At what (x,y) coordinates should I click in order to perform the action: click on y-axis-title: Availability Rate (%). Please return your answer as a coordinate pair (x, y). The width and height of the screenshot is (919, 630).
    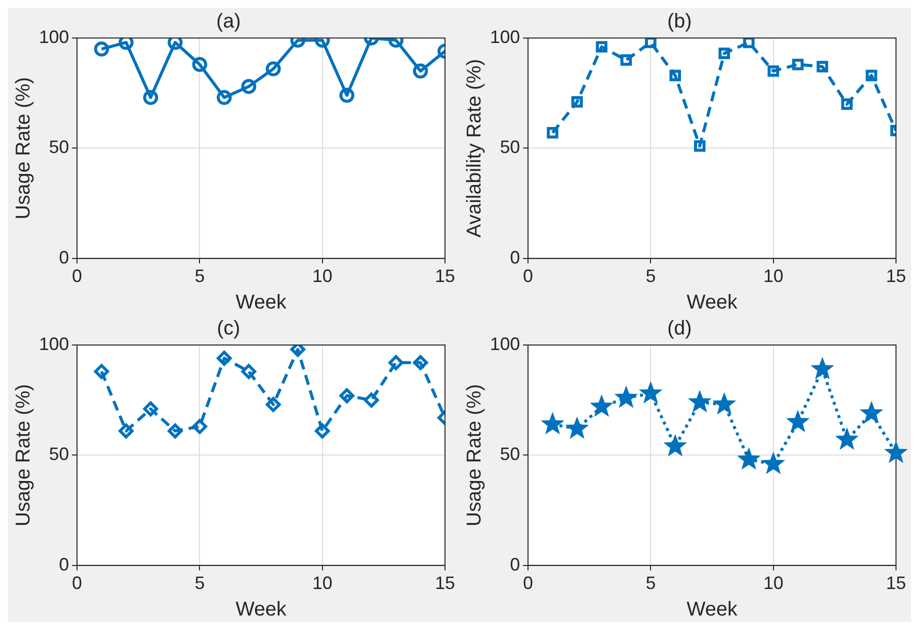
    Looking at the image, I should click on (475, 148).